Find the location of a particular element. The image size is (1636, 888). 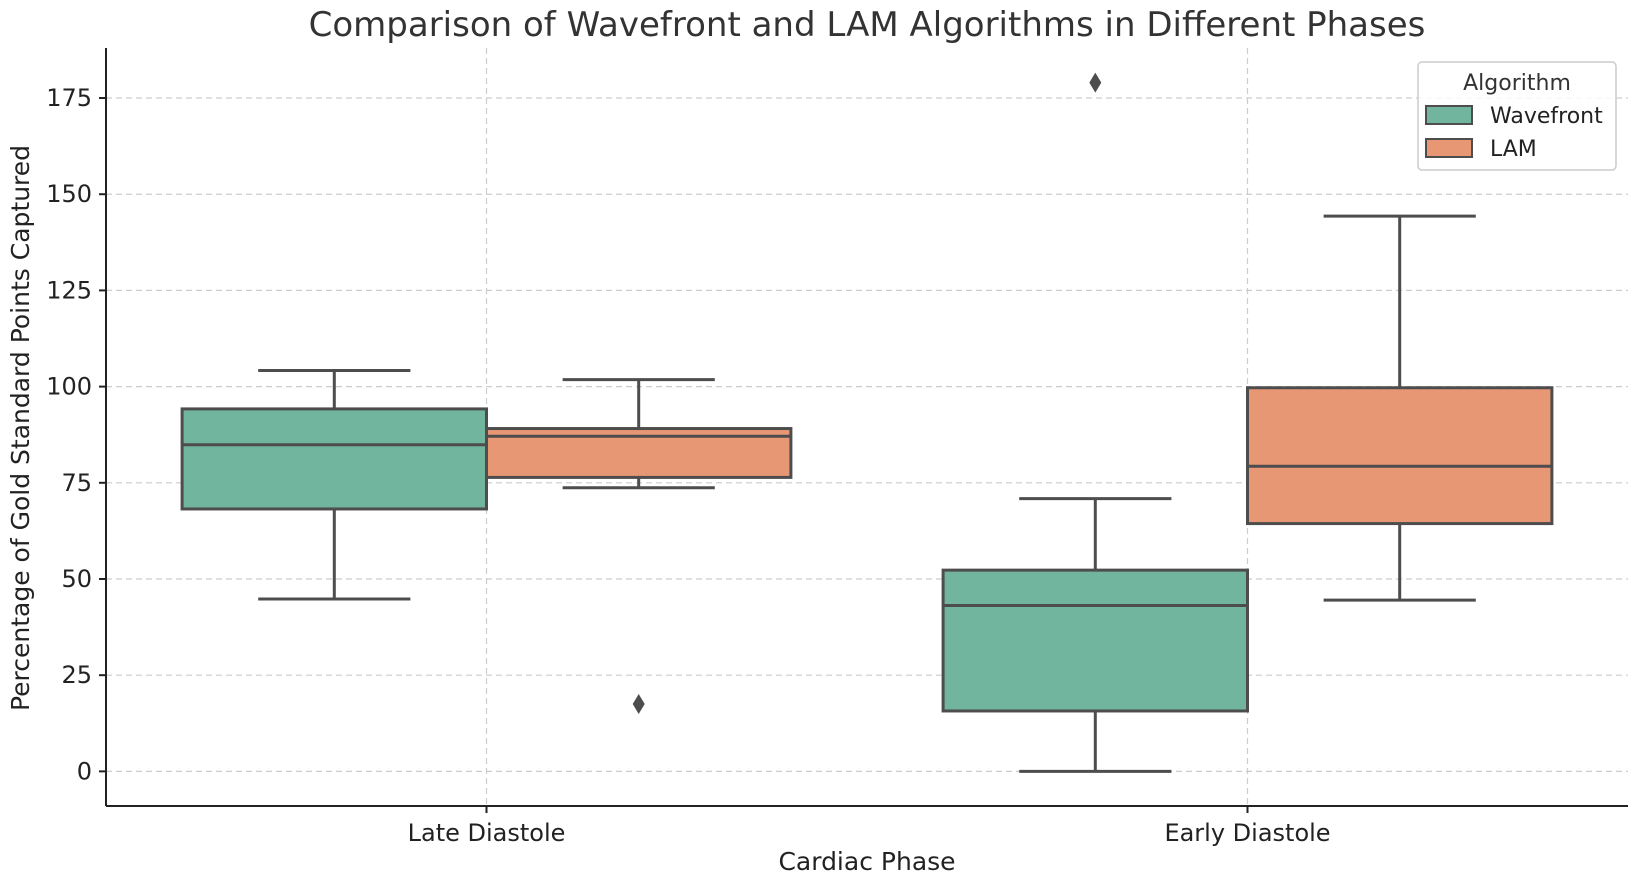

legend-title: Algorithm is located at coordinates (1517, 83).